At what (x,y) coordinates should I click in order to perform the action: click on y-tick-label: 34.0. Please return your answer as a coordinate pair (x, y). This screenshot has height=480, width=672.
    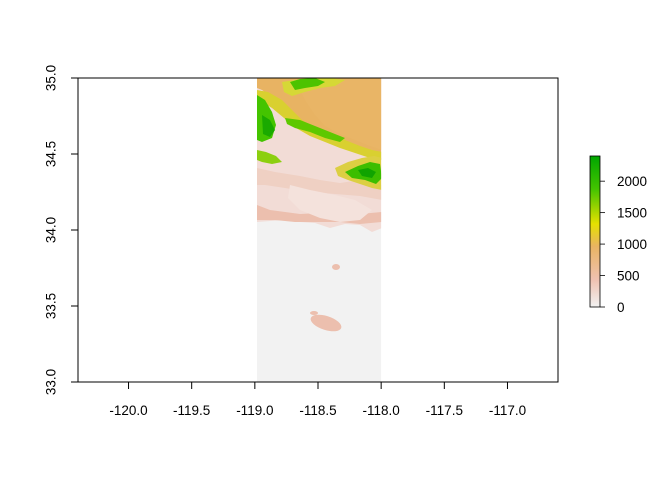
    Looking at the image, I should click on (51, 230).